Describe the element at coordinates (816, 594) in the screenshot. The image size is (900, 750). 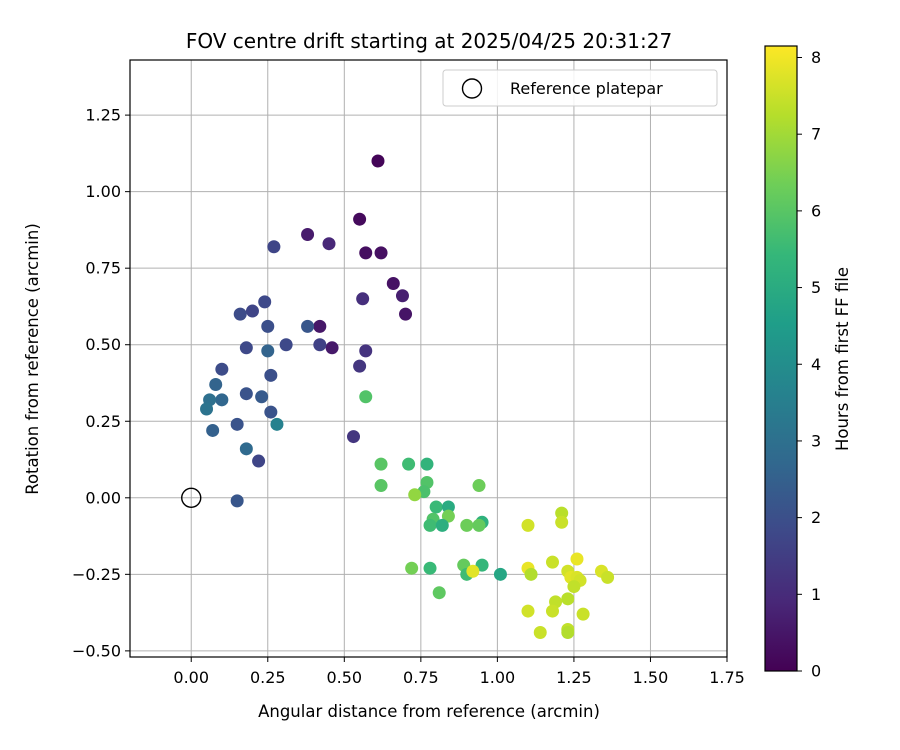
I see `colorbar-tick-label: 1` at that location.